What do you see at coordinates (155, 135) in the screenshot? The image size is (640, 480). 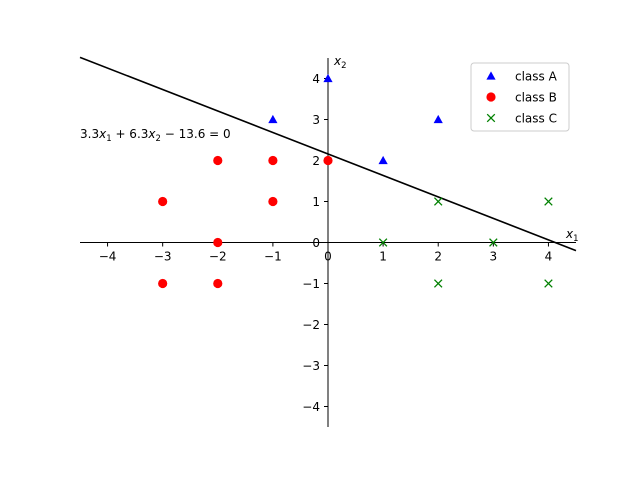 I see `boundary-equation-label: 3.3x1​ + 6.3x2​ − 13.6 = 0` at bounding box center [155, 135].